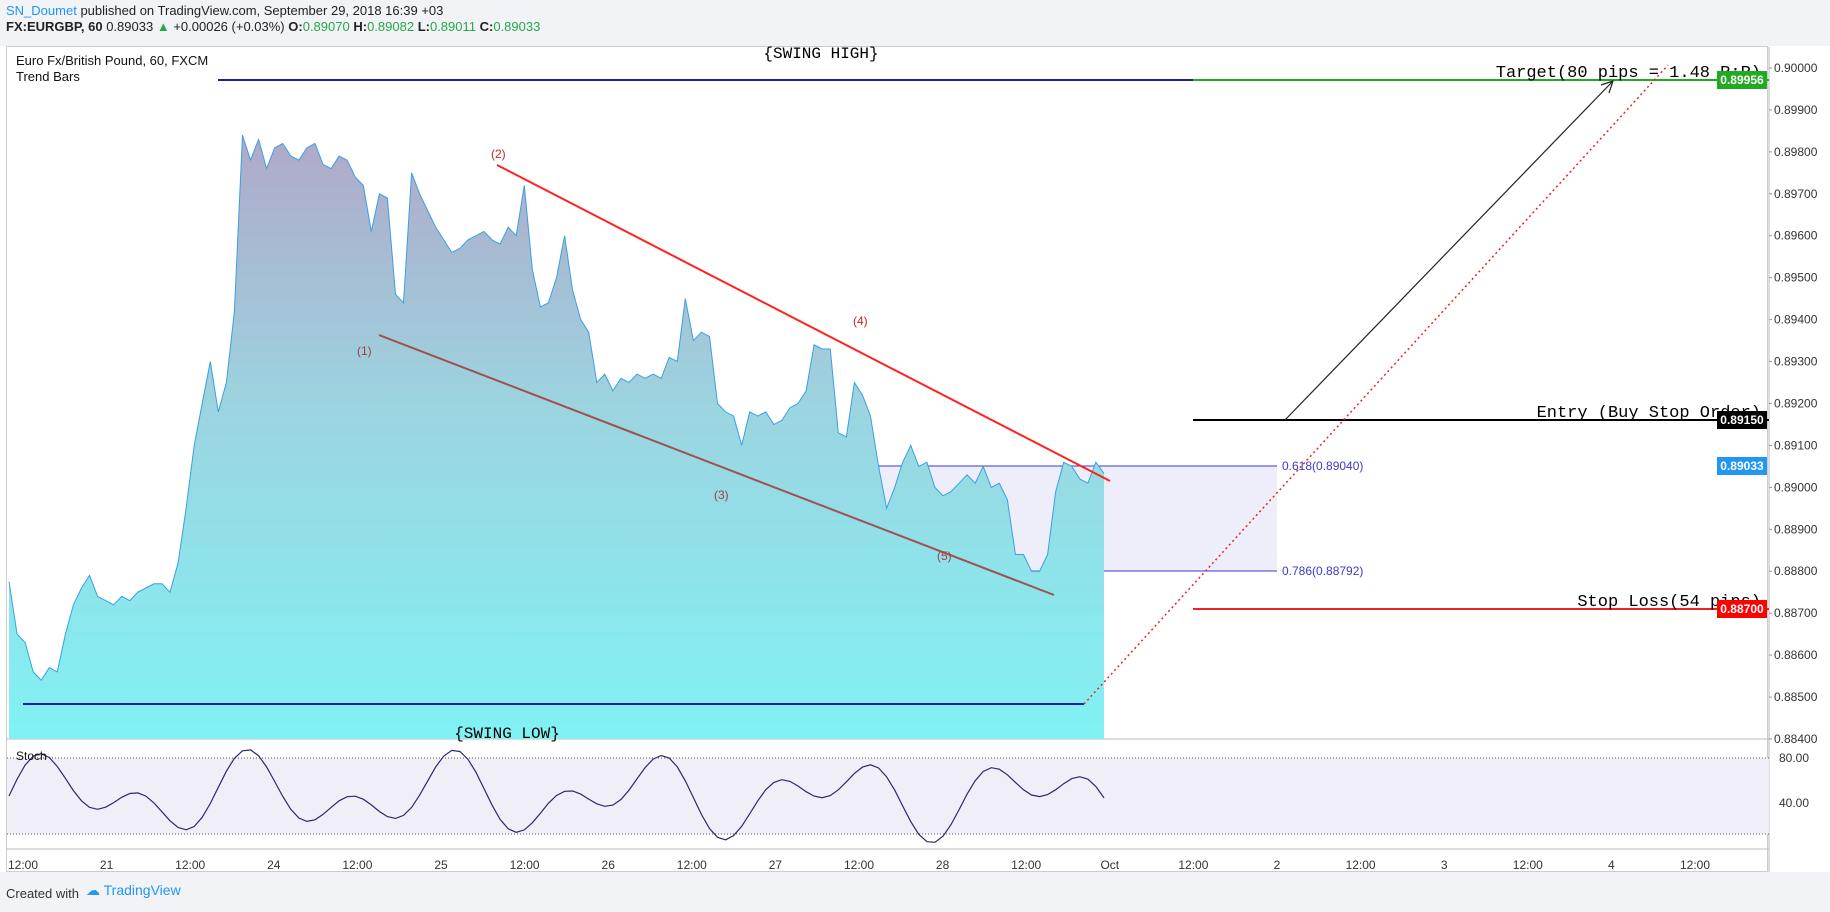 The height and width of the screenshot is (912, 1830). Describe the element at coordinates (326, 26) in the screenshot. I see `open-value: 0.89070` at that location.